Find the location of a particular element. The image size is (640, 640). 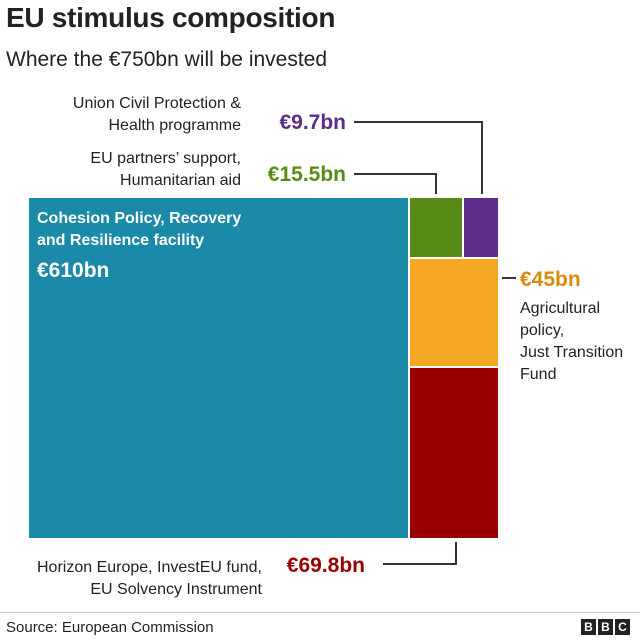

treemap-block-partners is located at coordinates (436, 227).